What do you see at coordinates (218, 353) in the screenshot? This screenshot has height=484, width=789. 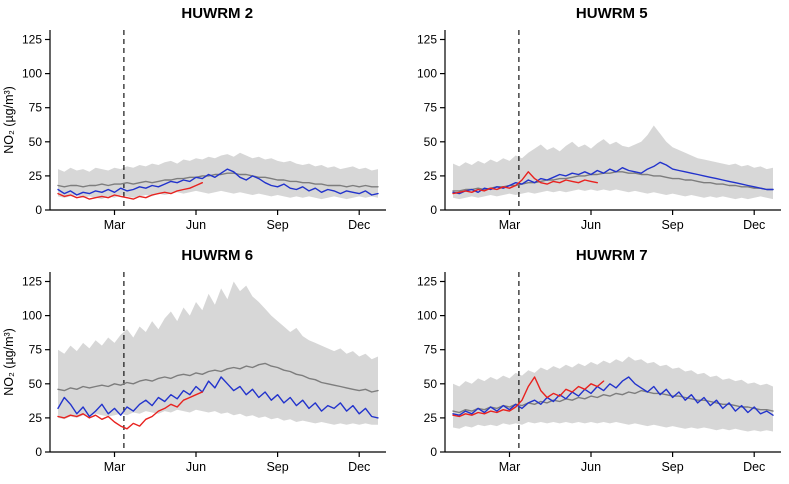 I see `band-area` at bounding box center [218, 353].